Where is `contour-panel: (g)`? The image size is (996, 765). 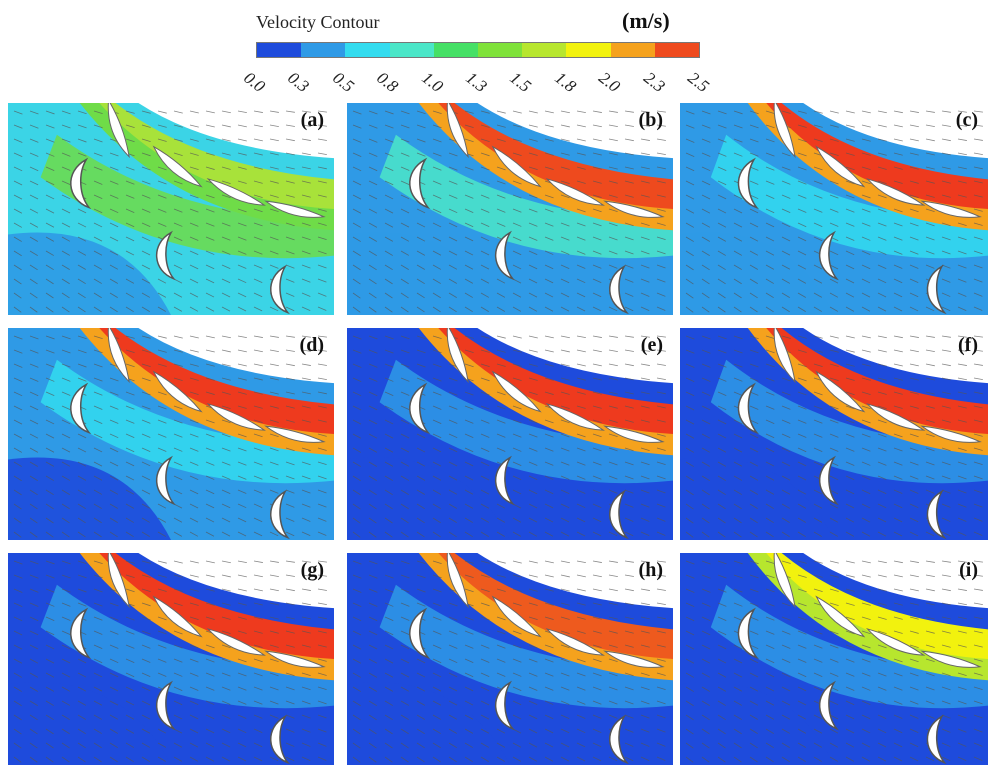 contour-panel: (g) is located at coordinates (171, 659).